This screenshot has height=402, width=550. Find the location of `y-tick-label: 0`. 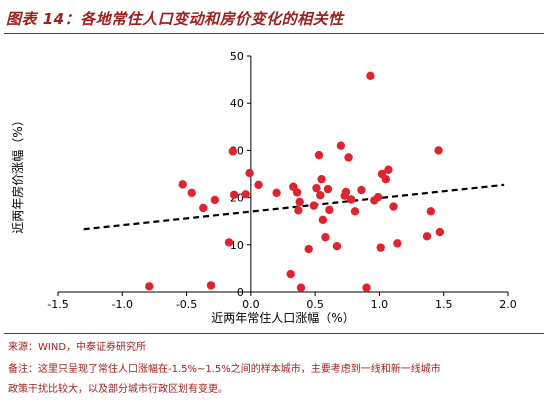

y-tick-label: 0 is located at coordinates (240, 292).